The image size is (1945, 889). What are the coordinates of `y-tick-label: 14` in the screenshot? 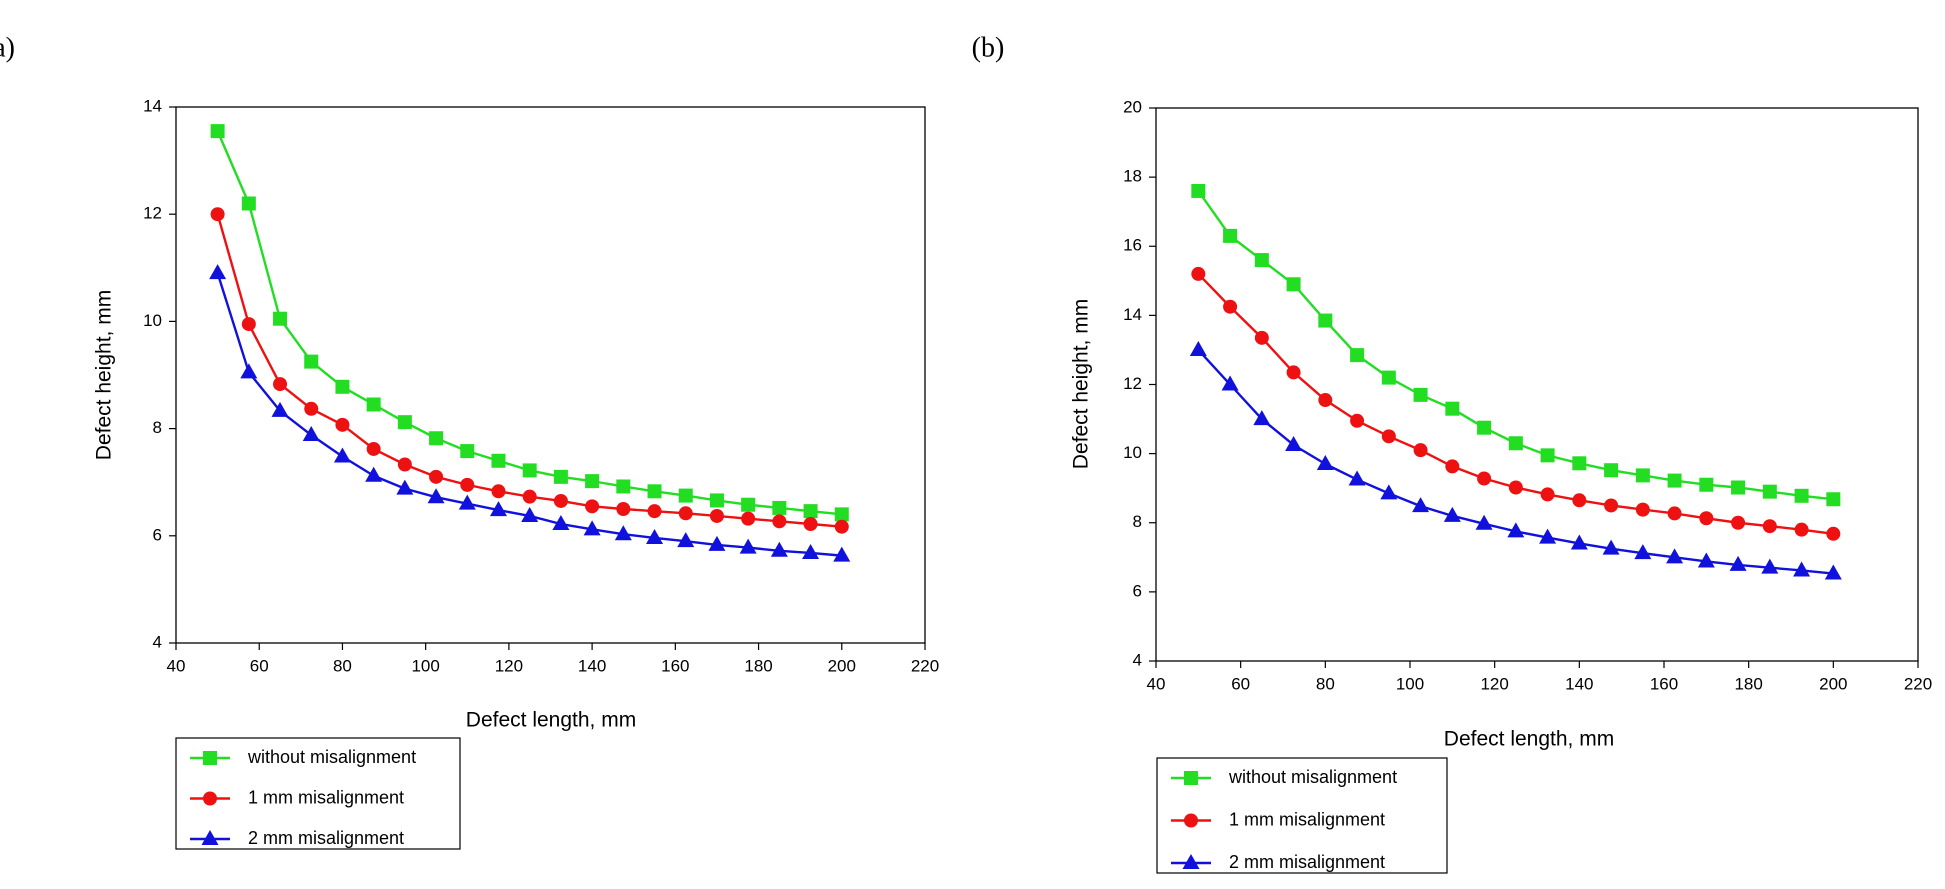 It's located at (152, 105).